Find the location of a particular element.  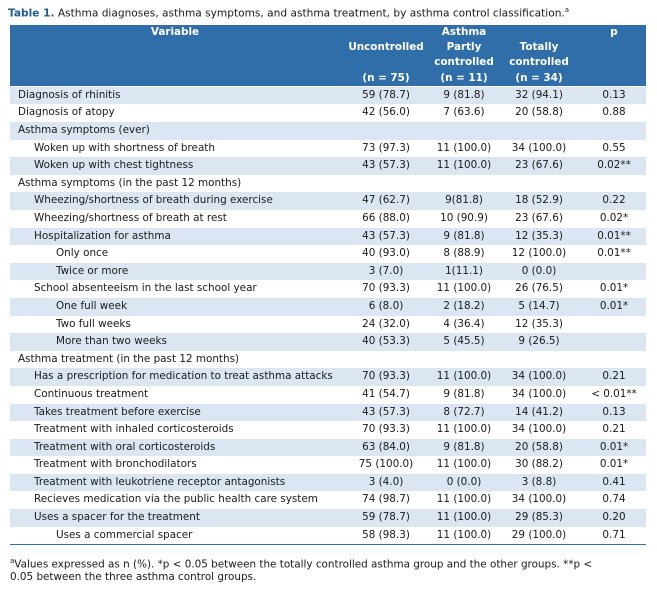

cell-totally-controlled: 9 (26.5) is located at coordinates (539, 342).